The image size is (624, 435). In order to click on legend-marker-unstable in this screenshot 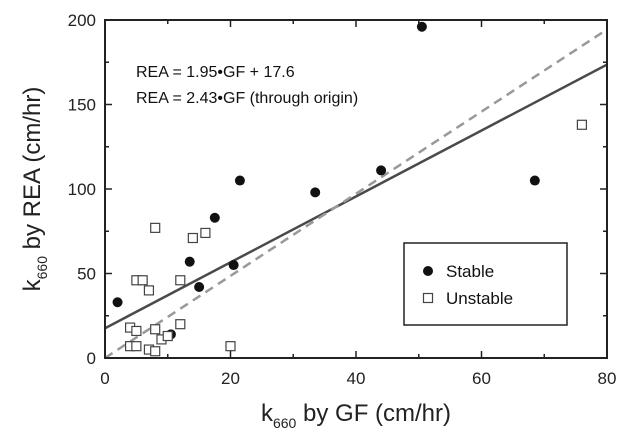, I will do `click(428, 298)`.